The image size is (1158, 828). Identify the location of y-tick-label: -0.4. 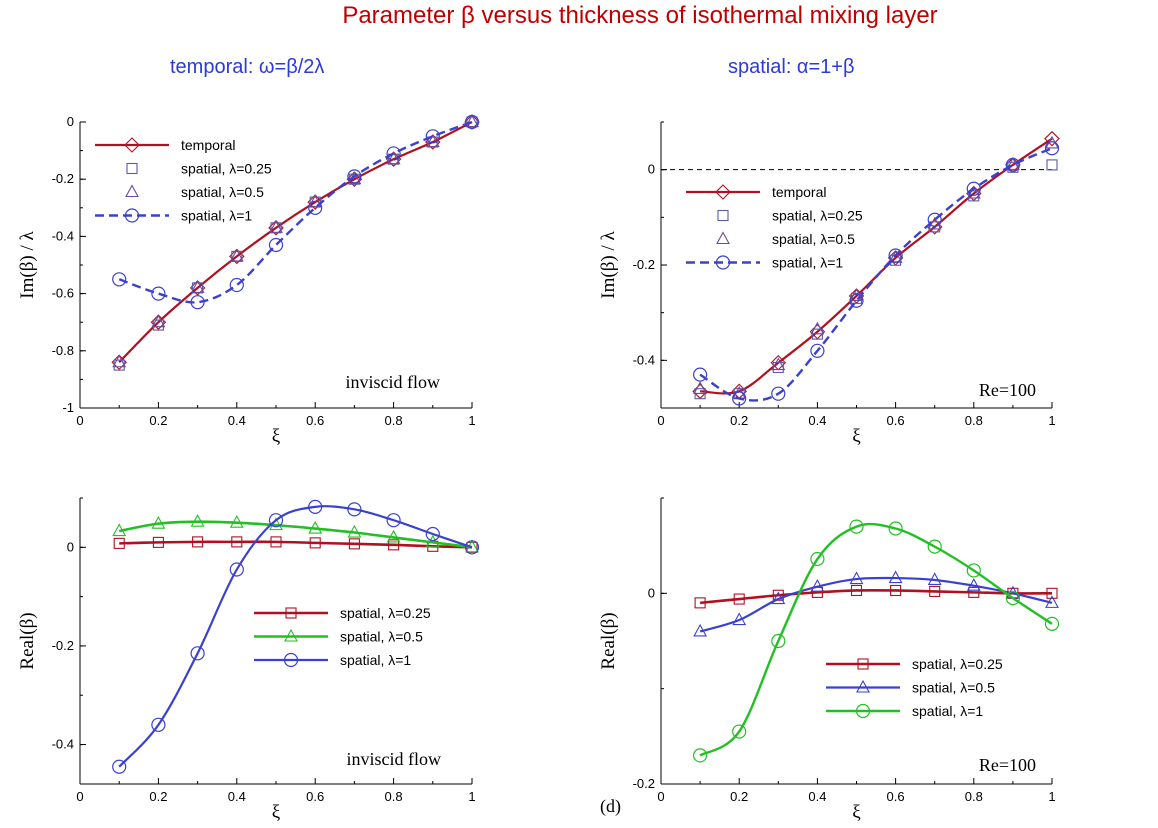
(63, 744).